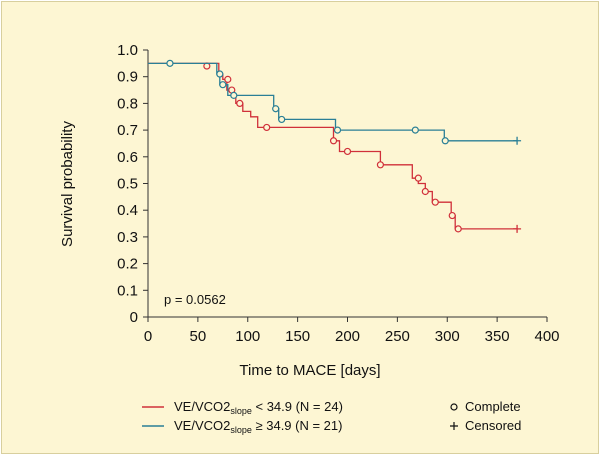 The image size is (600, 455). What do you see at coordinates (127, 50) in the screenshot?
I see `y-tick-label: 1.0` at bounding box center [127, 50].